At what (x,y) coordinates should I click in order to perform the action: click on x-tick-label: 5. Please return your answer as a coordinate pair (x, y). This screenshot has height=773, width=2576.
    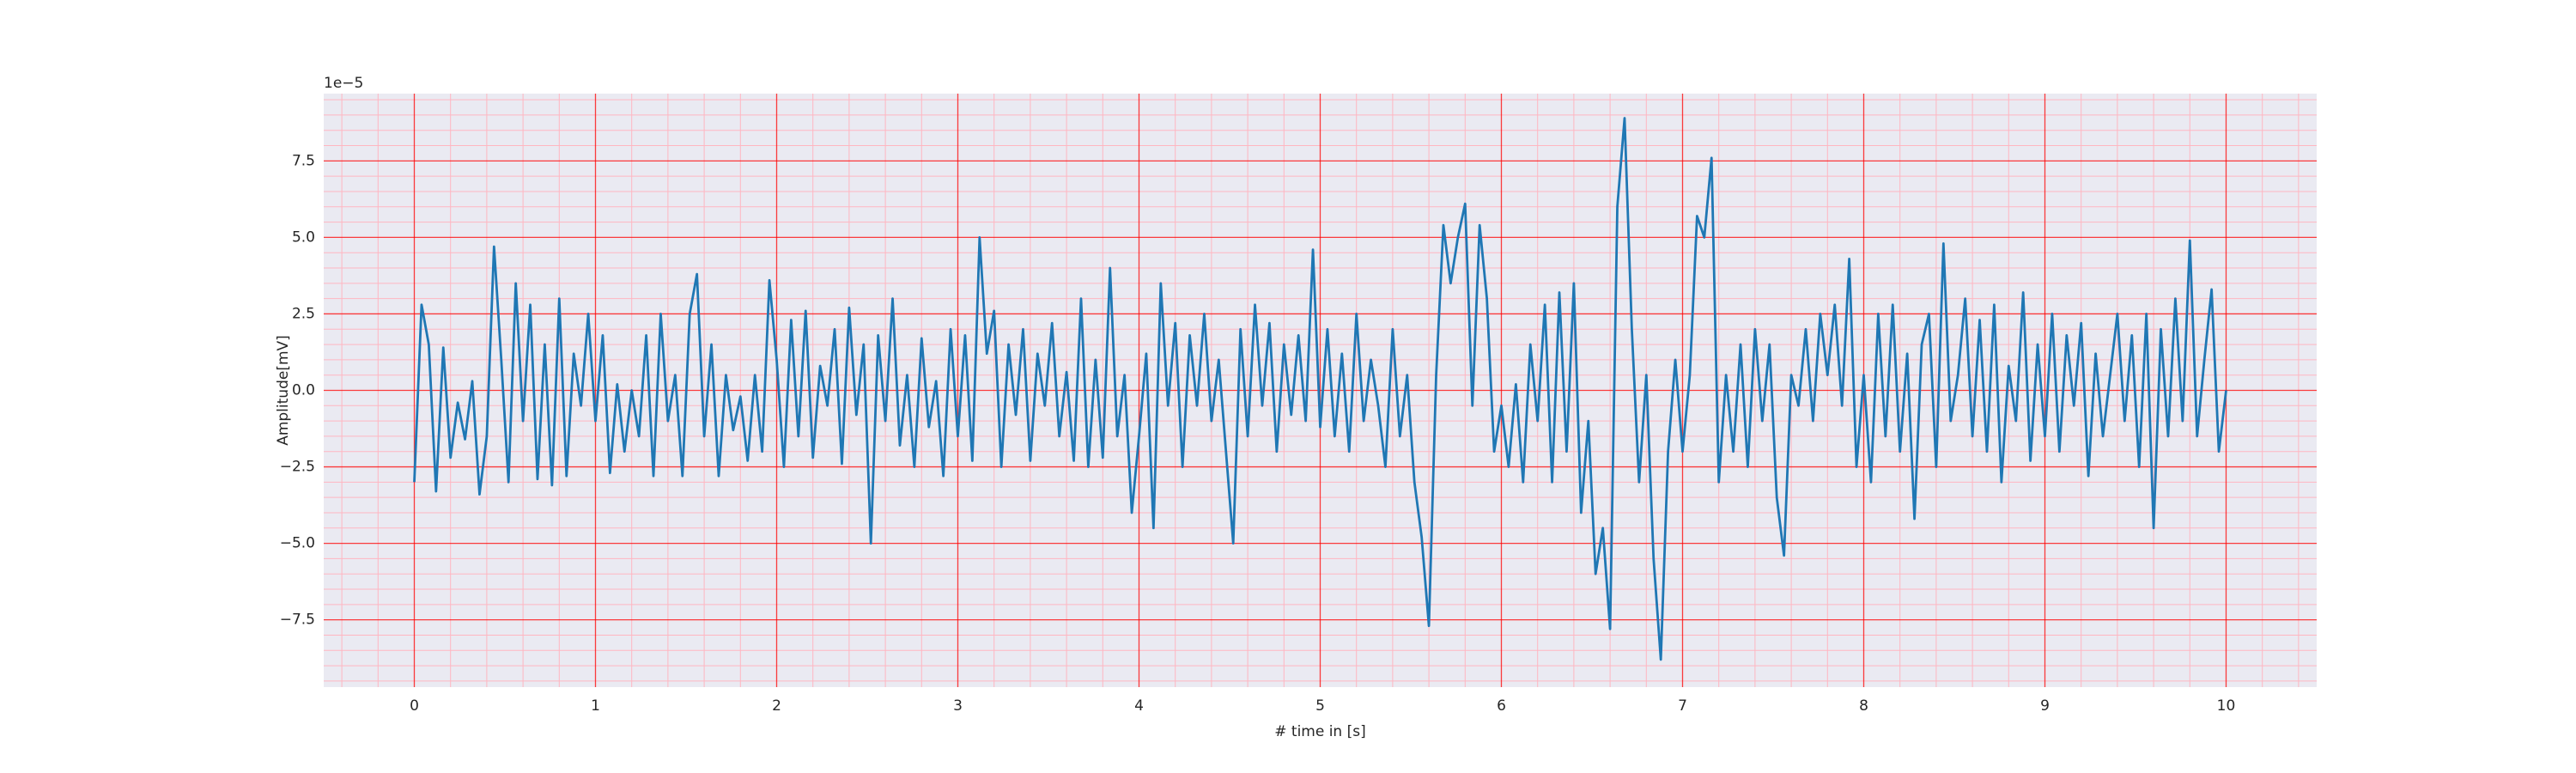
    Looking at the image, I should click on (1320, 706).